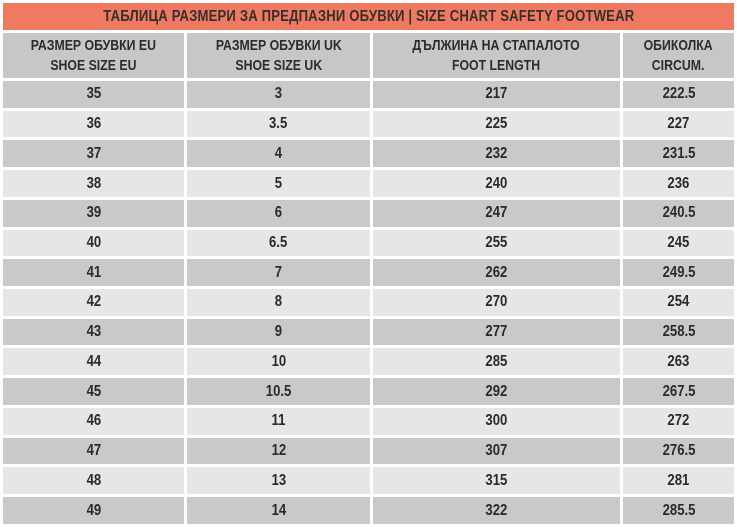  I want to click on cell-shoe-size-uk: 6, so click(278, 213).